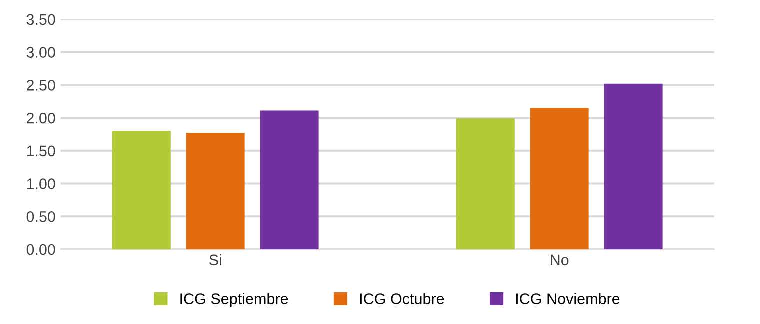  What do you see at coordinates (41, 216) in the screenshot?
I see `y-tick-label: 0.50` at bounding box center [41, 216].